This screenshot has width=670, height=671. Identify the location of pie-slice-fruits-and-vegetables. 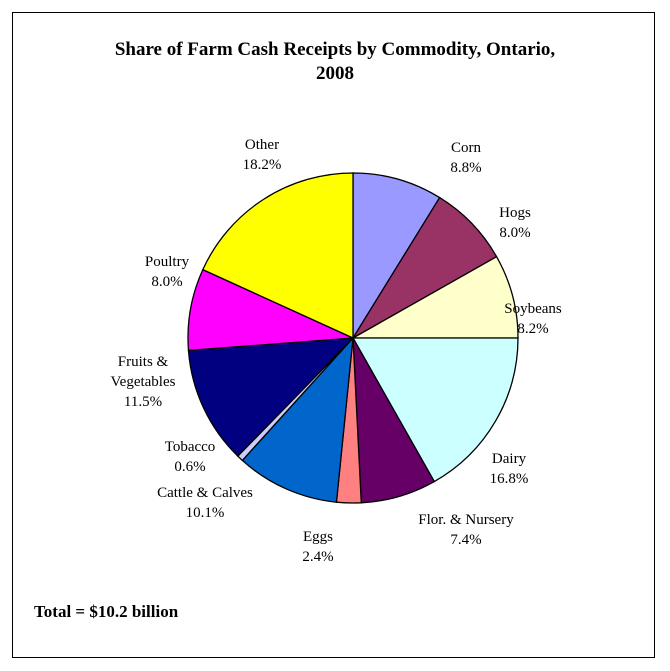
(271, 397).